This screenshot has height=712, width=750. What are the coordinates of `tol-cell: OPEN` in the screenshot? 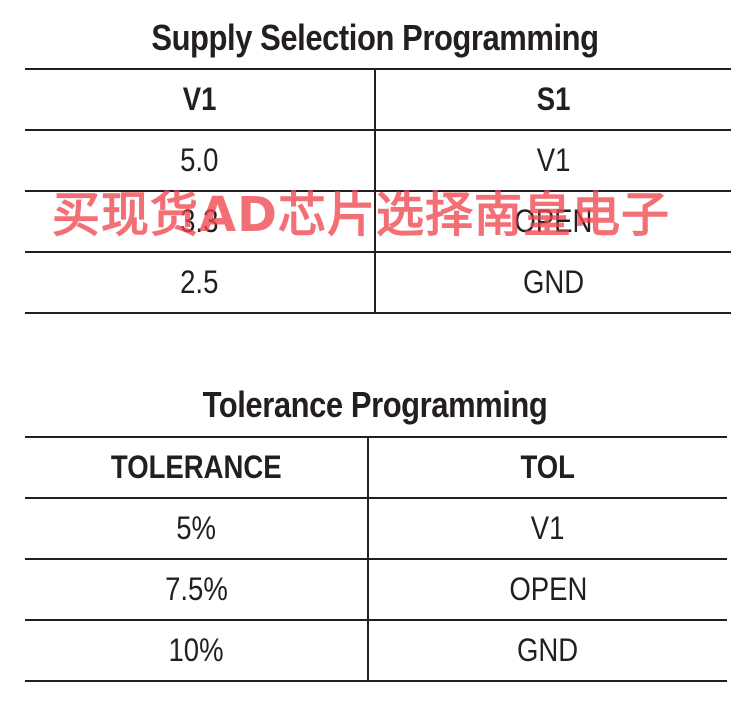 It's located at (547, 590).